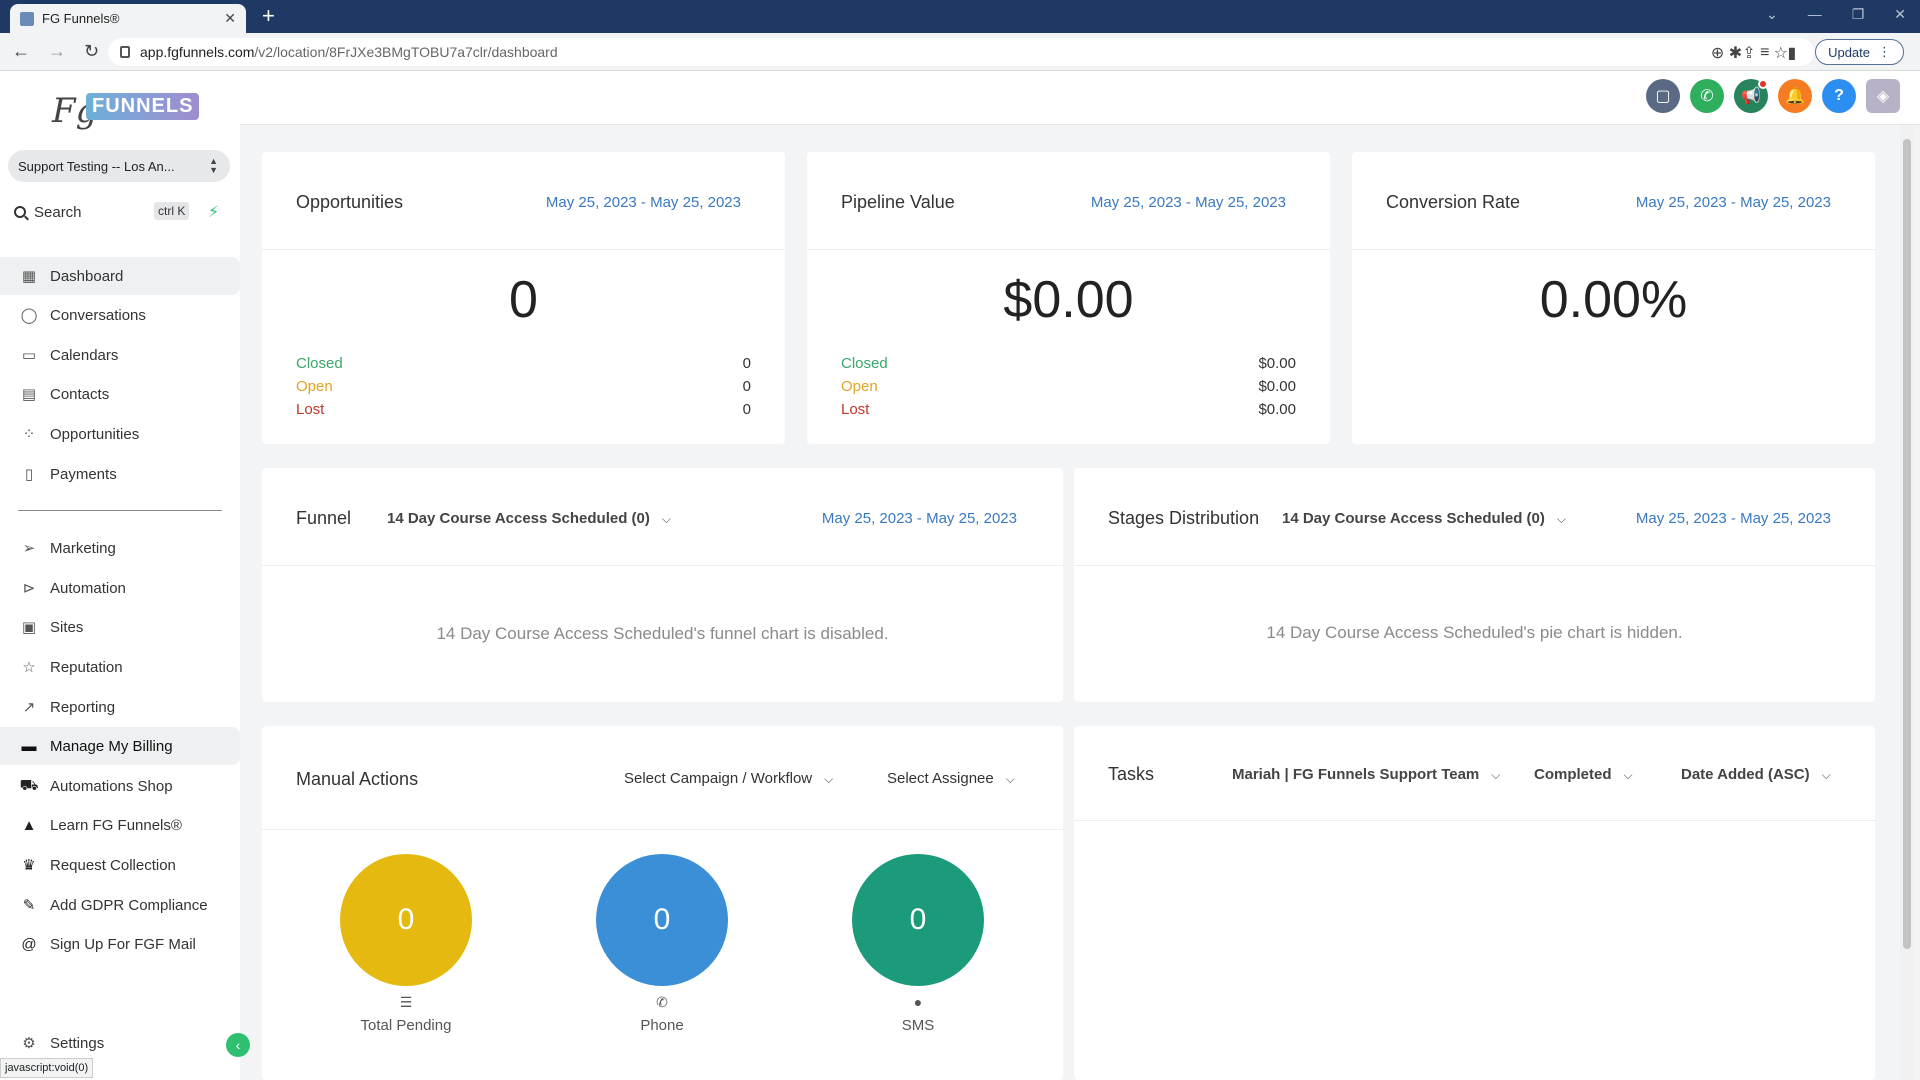  I want to click on sidebar-item-calendars: ▭ Calendars, so click(70, 355).